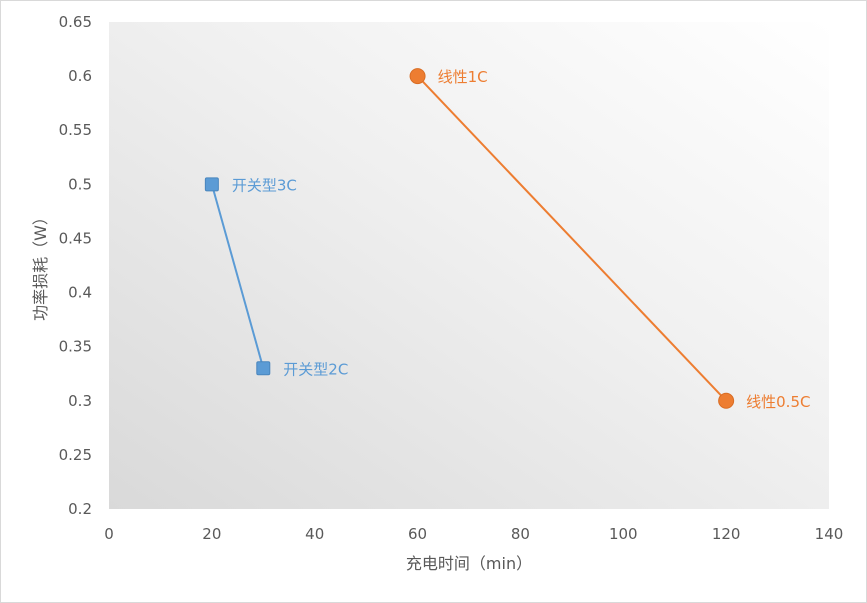 Image resolution: width=867 pixels, height=603 pixels. What do you see at coordinates (726, 534) in the screenshot?
I see `x-tick-label: 120` at bounding box center [726, 534].